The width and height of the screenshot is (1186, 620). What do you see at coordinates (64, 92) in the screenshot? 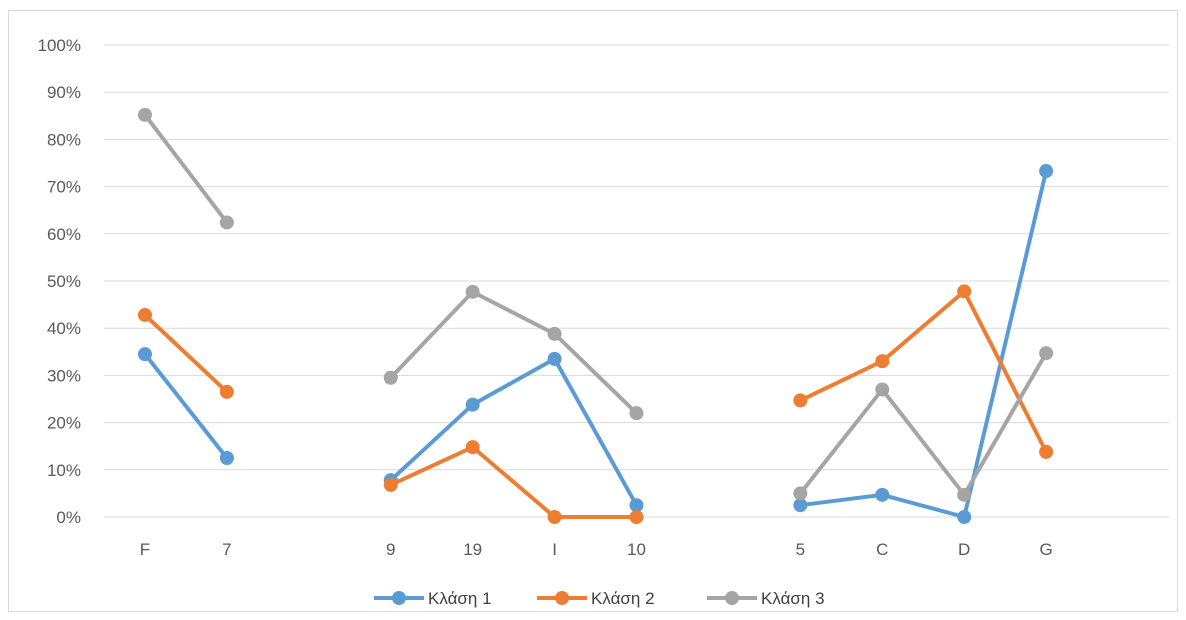
I see `y-tick-label: 90%` at bounding box center [64, 92].